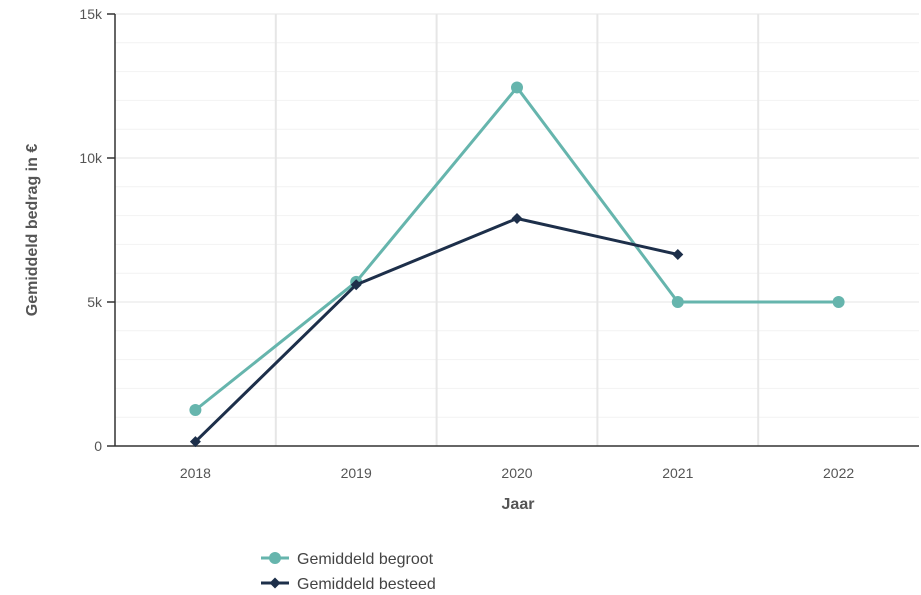  I want to click on x-tick-label: 2018, so click(195, 473).